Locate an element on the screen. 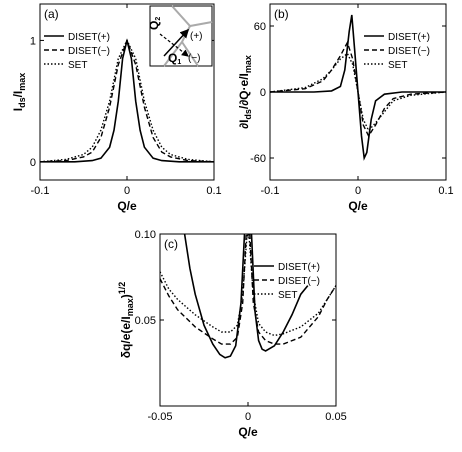 Image resolution: width=462 pixels, height=452 pixels. y-axis-label: ∂Ids/∂Q·e/Imax is located at coordinates (245, 92).